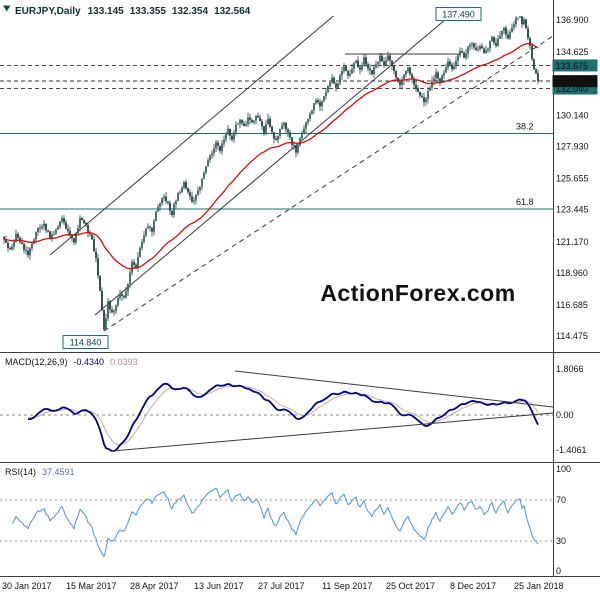  What do you see at coordinates (558, 571) in the screenshot?
I see `rsi-axis-0: 0` at bounding box center [558, 571].